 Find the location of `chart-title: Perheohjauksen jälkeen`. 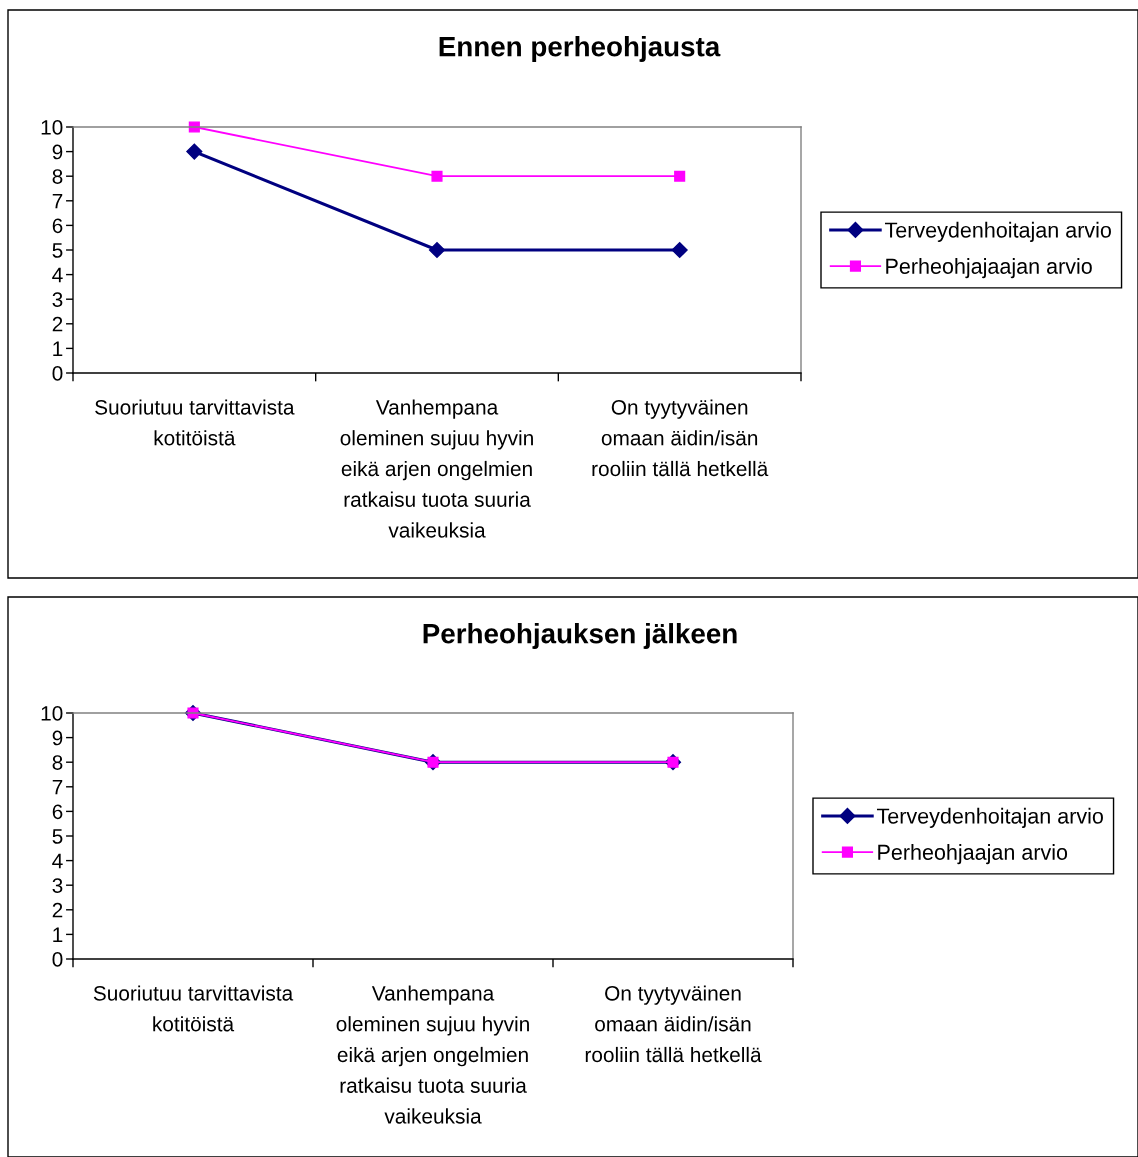

chart-title: Perheohjauksen jälkeen is located at coordinates (580, 636).